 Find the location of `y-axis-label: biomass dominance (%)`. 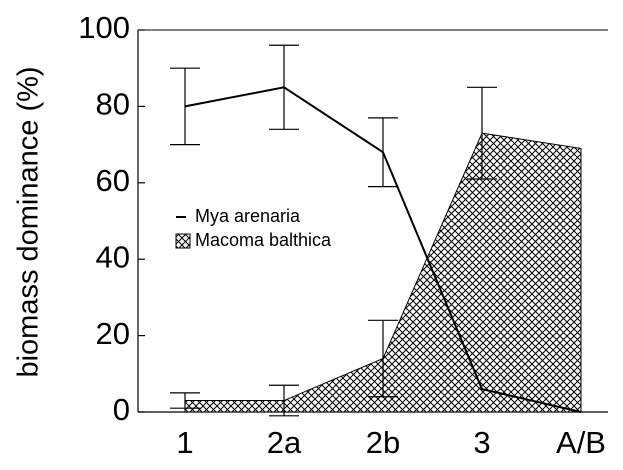

y-axis-label: biomass dominance (%) is located at coordinates (29, 221).